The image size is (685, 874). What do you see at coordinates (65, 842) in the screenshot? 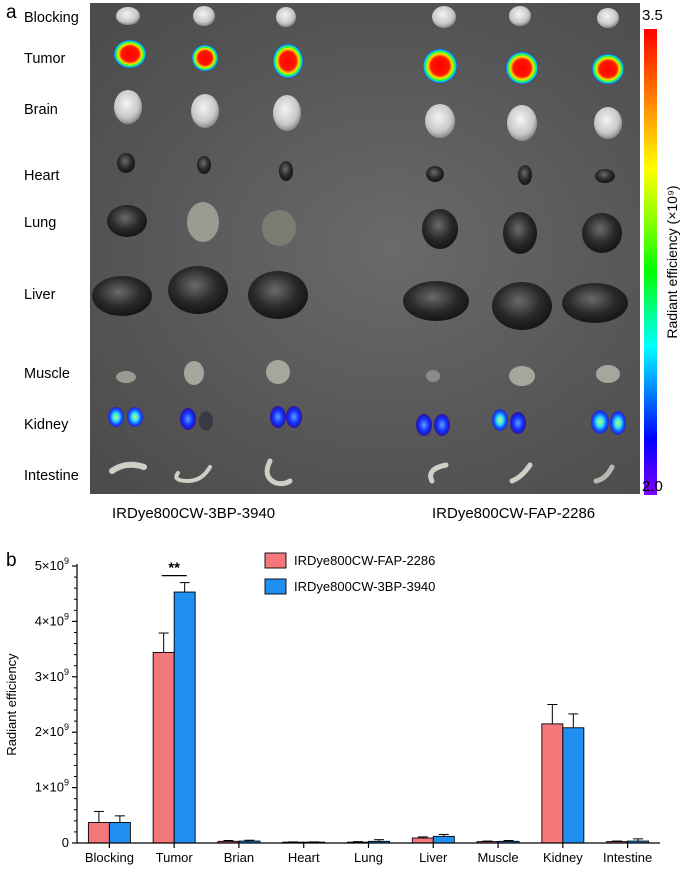
I see `y-tick-label: 0` at bounding box center [65, 842].